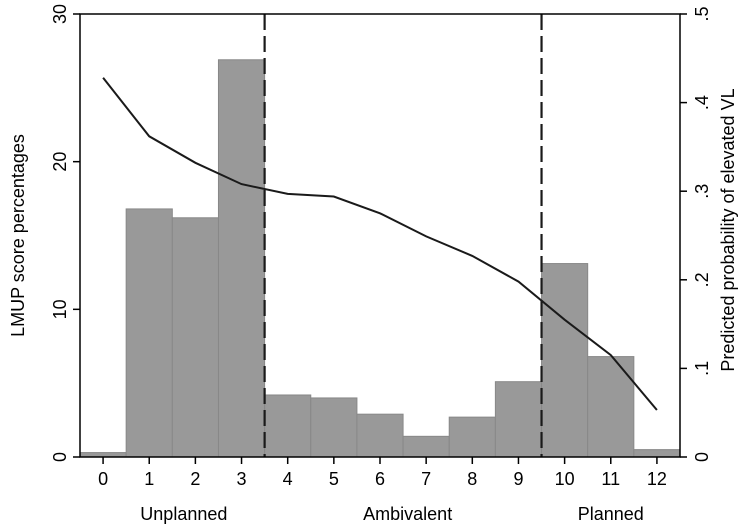  I want to click on y-tick-label-10: 10, so click(60, 309).